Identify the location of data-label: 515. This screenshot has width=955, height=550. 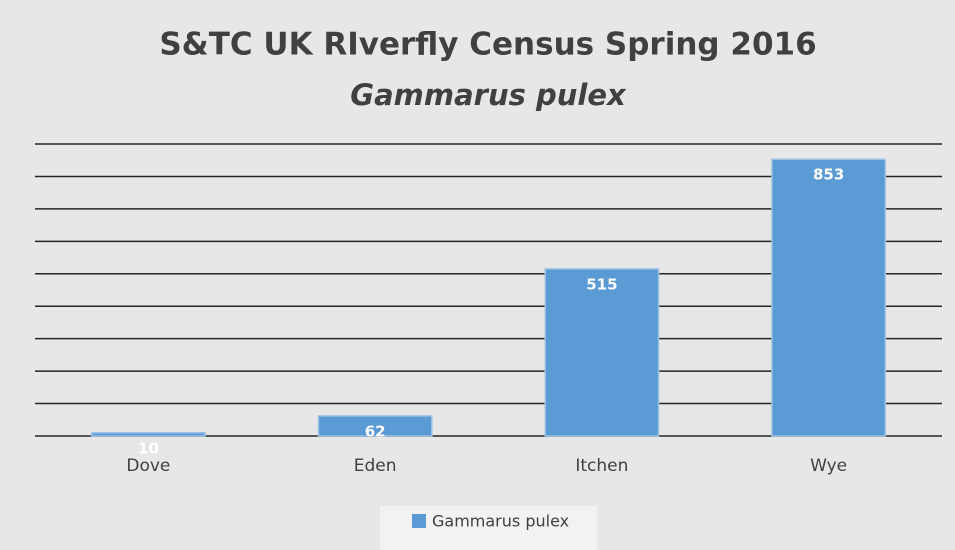
(601, 284).